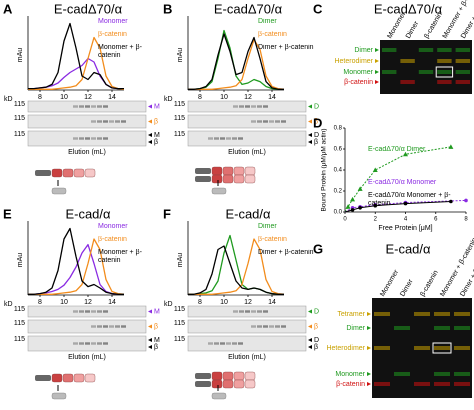 This screenshot has width=474, height=410. Describe the element at coordinates (402, 182) in the screenshot. I see `series-label: E-cadΔ70/α Monomer` at that location.